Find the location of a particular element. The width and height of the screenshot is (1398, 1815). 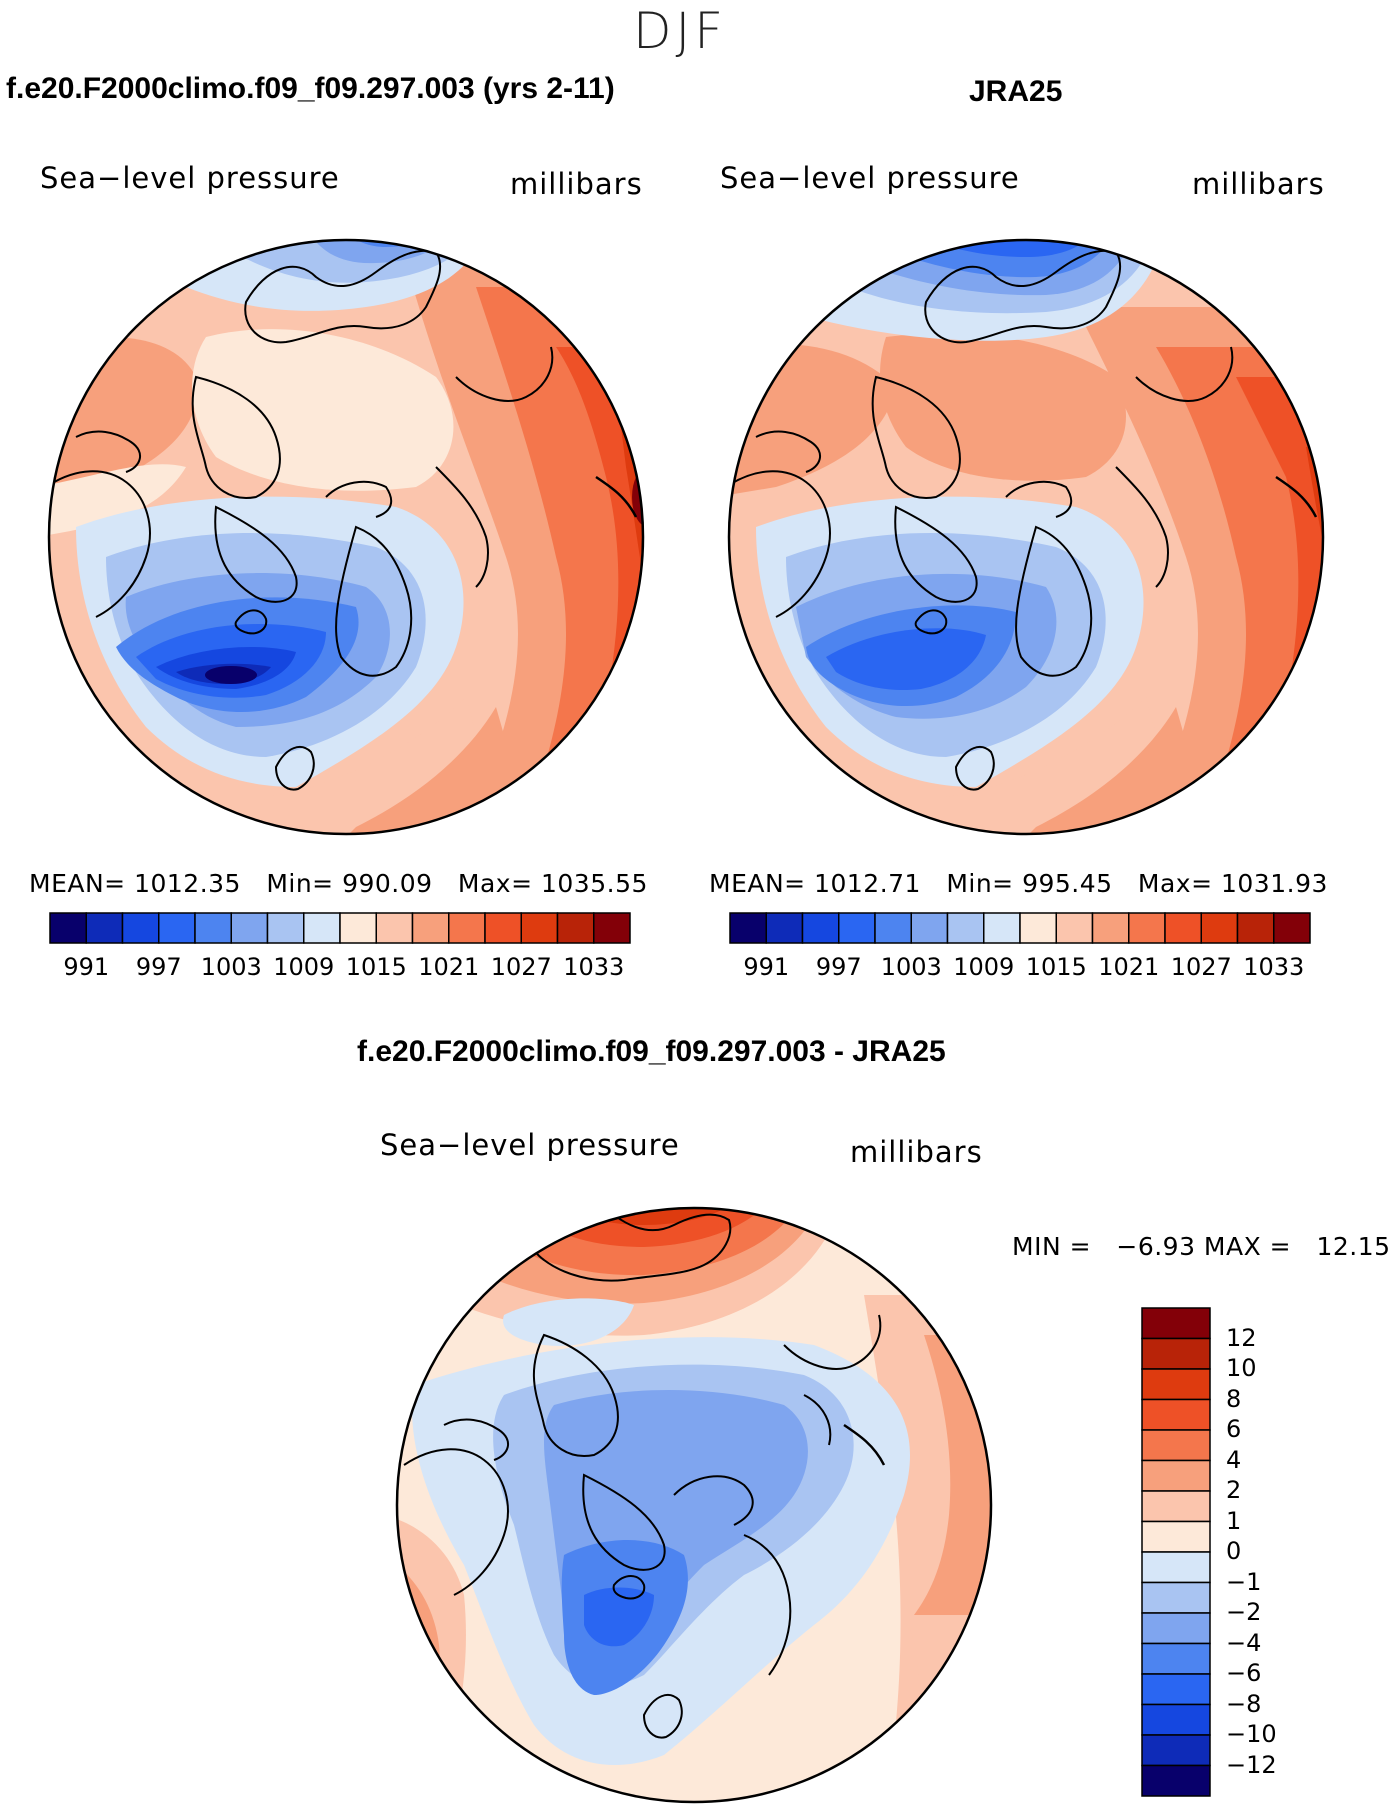

diff-colorbar-tick-label: −10 is located at coordinates (1251, 1734).